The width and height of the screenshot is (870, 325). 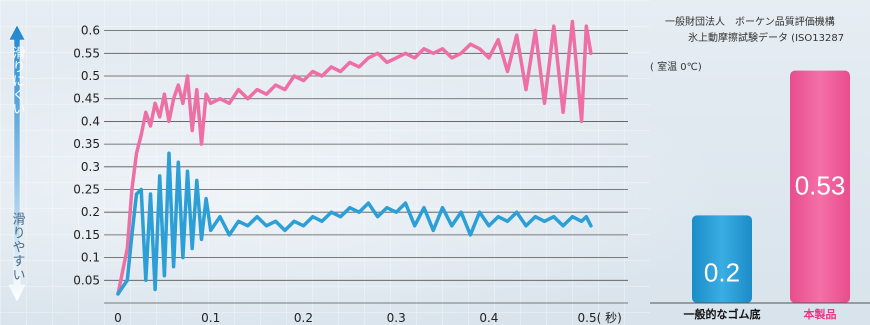 What do you see at coordinates (820, 314) in the screenshot?
I see `bar-category-label: 本製品` at bounding box center [820, 314].